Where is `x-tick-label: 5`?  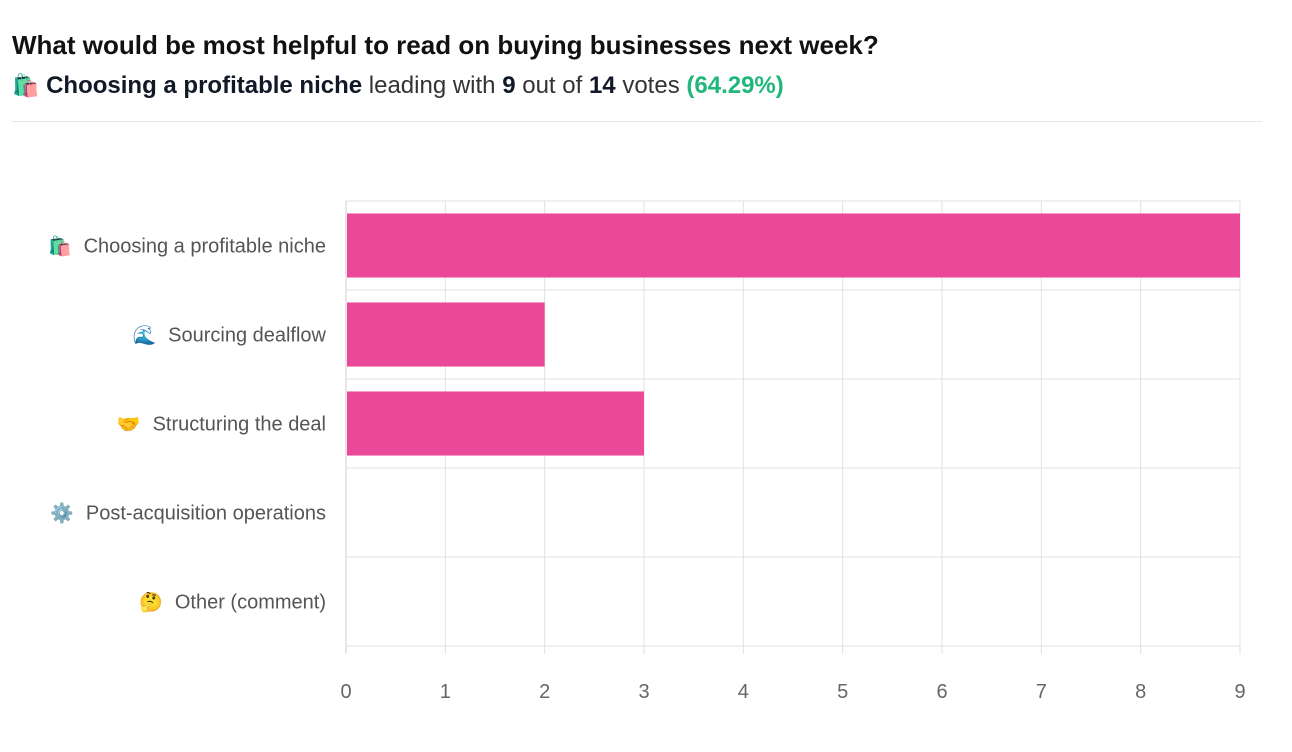
x-tick-label: 5 is located at coordinates (842, 692).